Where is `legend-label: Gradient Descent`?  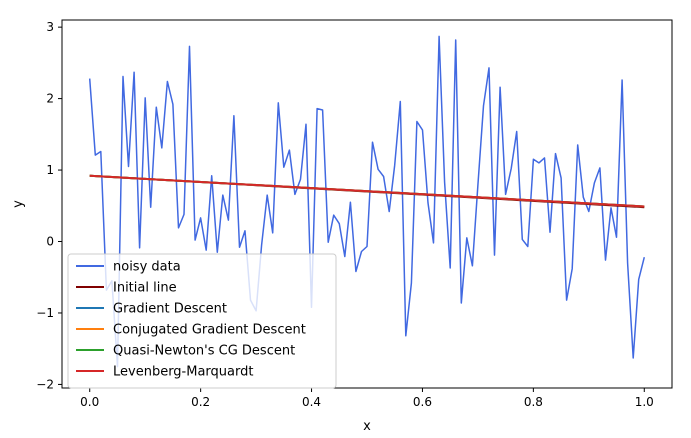
legend-label: Gradient Descent is located at coordinates (170, 309).